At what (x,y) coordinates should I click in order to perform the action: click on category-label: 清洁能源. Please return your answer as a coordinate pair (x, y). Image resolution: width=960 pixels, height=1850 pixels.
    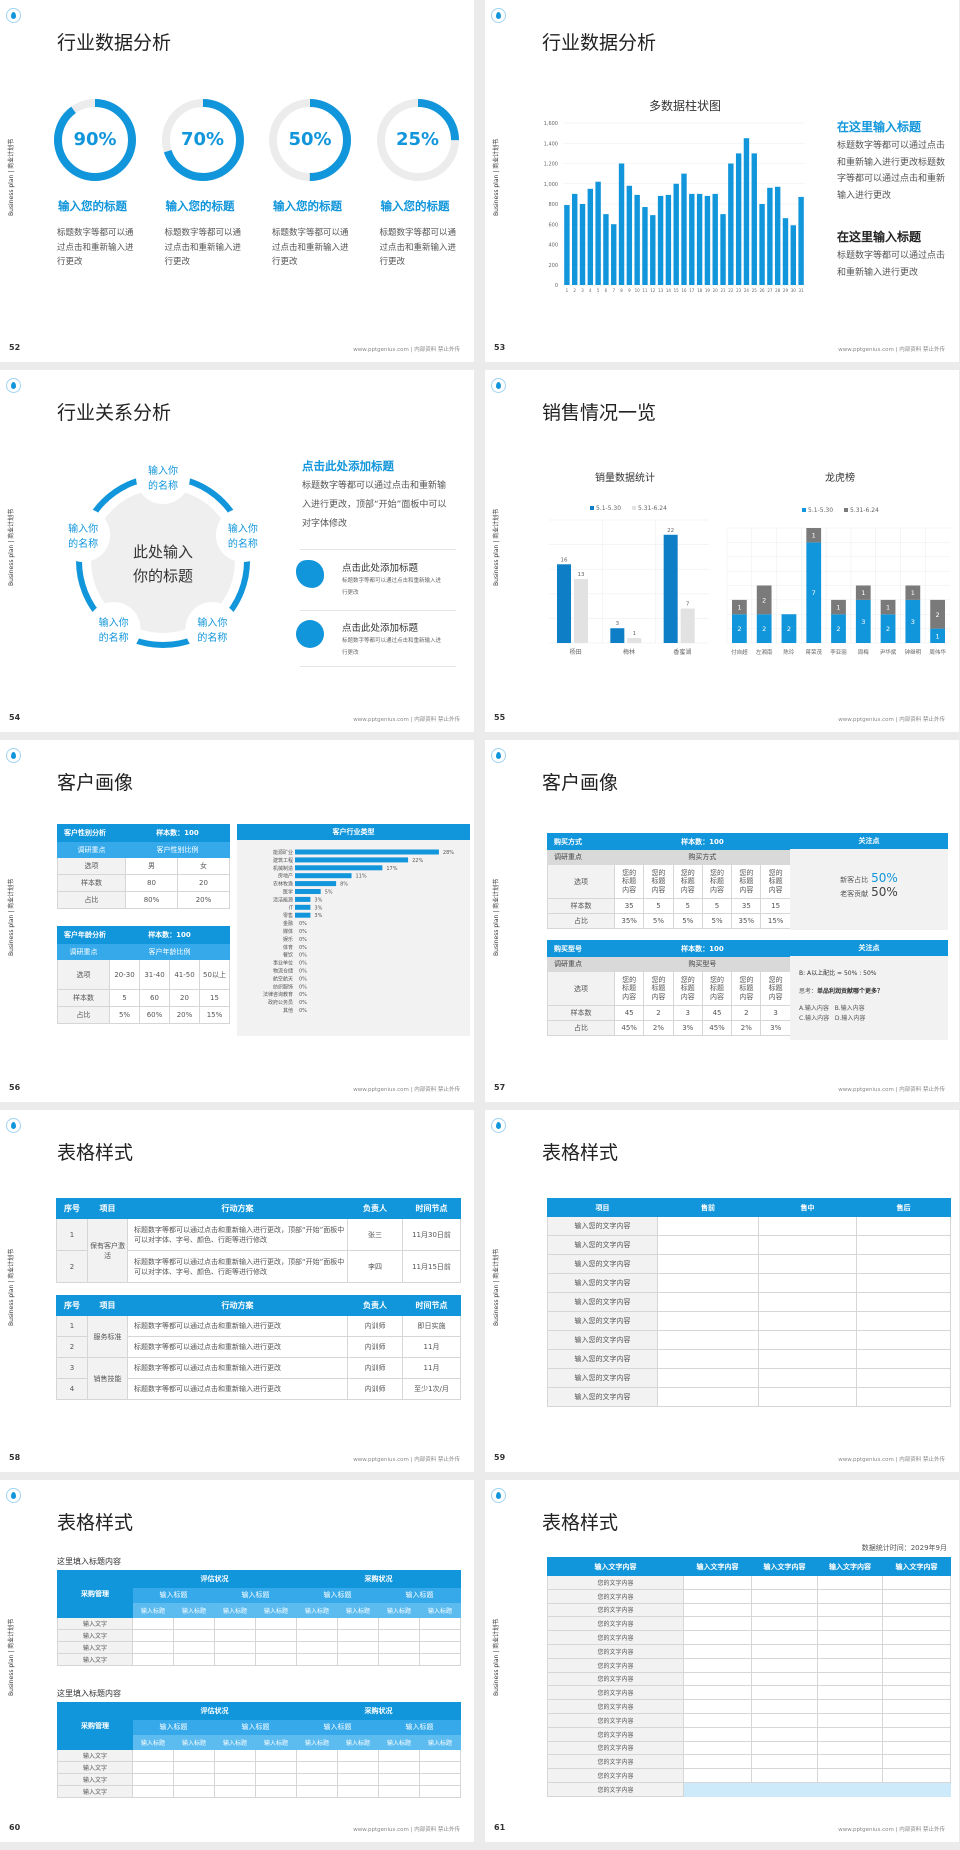
    Looking at the image, I should click on (283, 899).